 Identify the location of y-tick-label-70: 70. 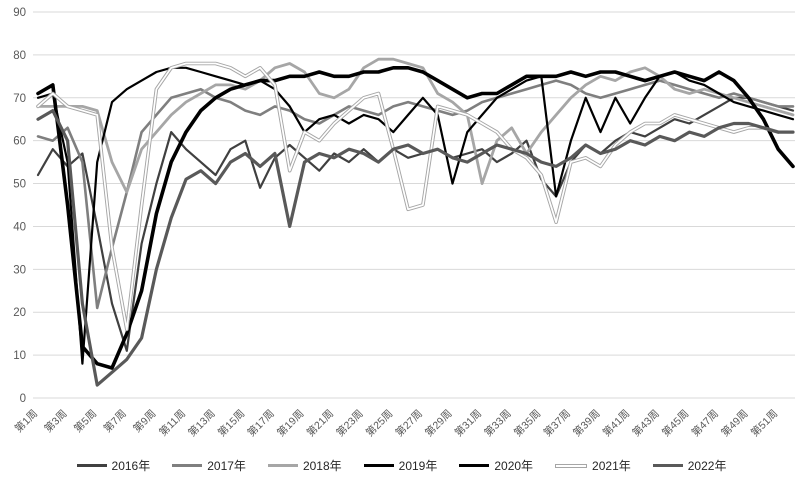
(19, 99).